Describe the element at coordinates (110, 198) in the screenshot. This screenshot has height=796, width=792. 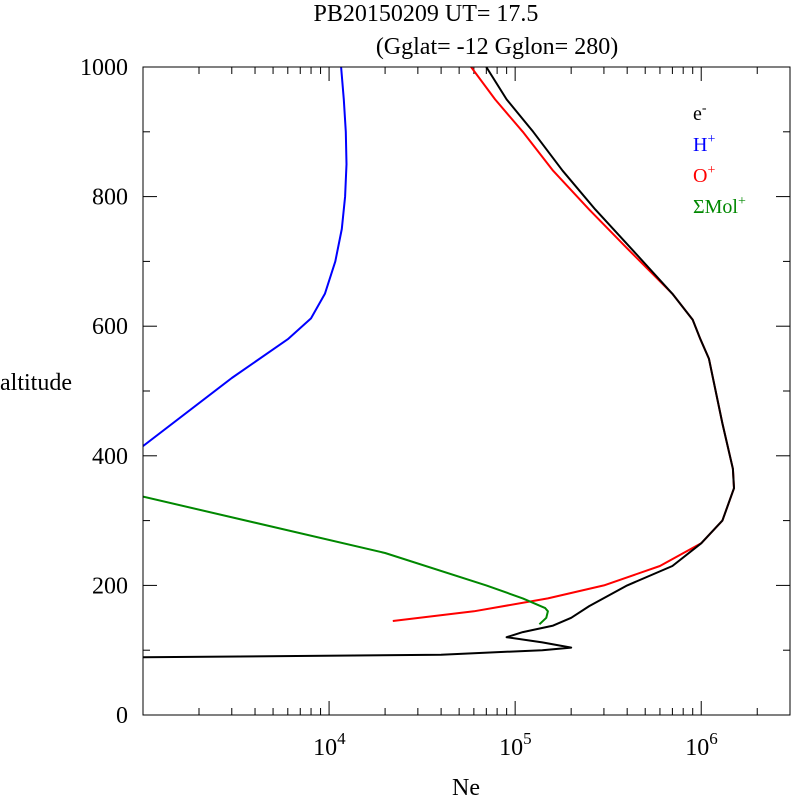
I see `y-tick-label: 800` at that location.